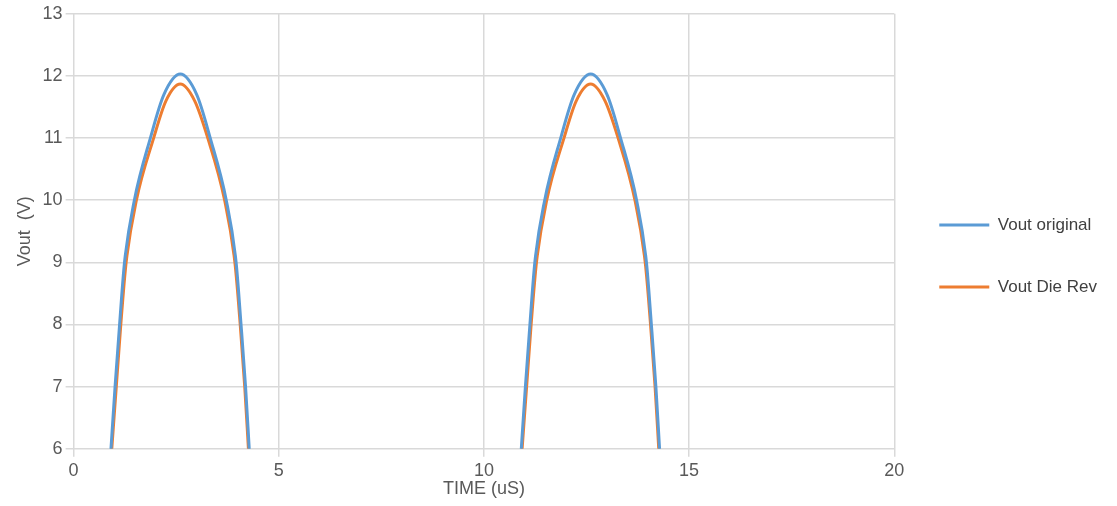 The width and height of the screenshot is (1117, 506). Describe the element at coordinates (57, 261) in the screenshot. I see `y-tick-label: 9` at that location.